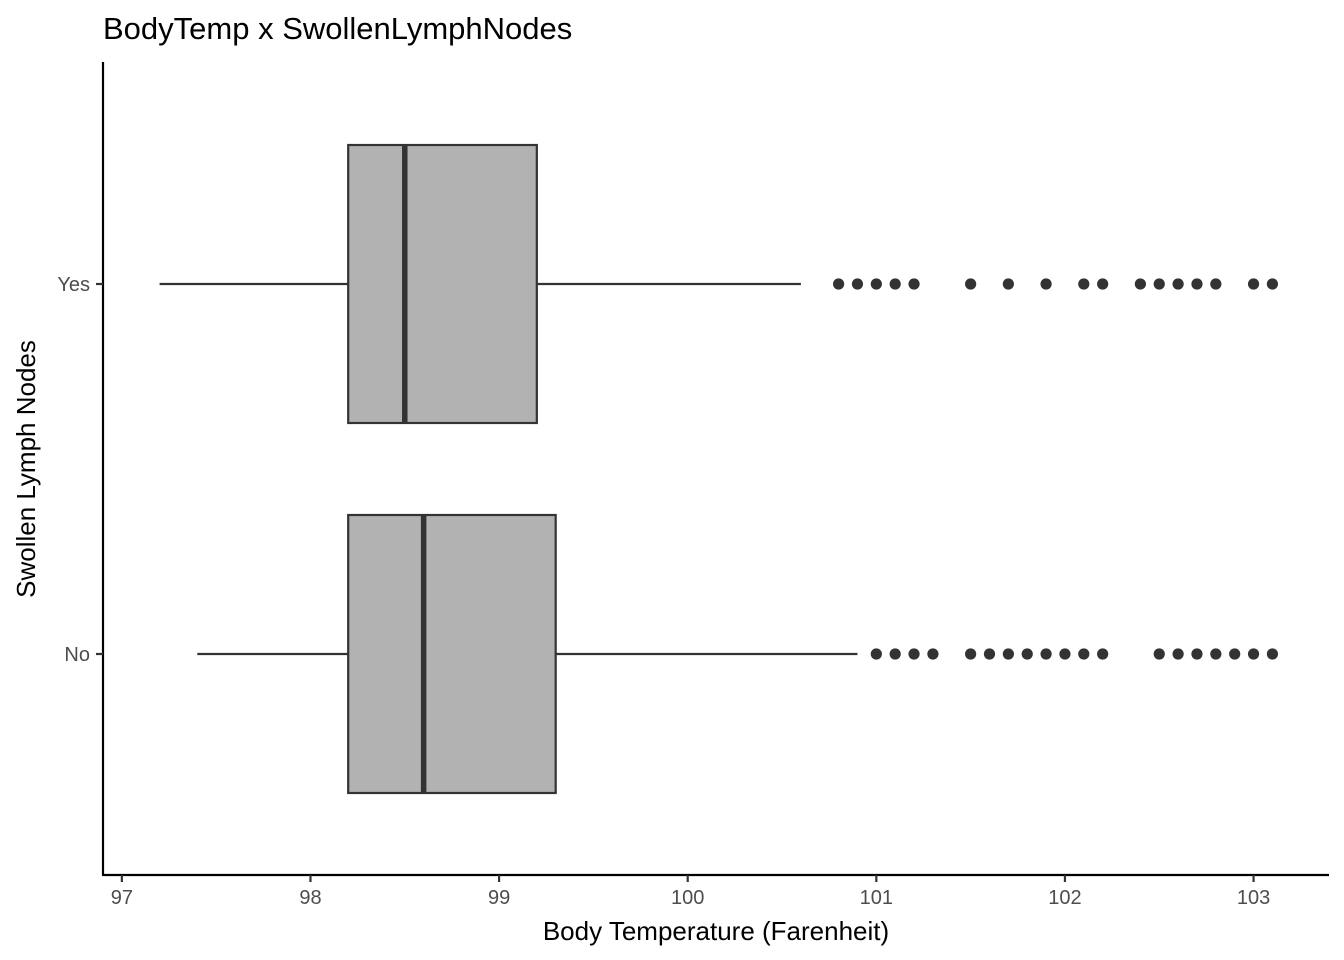 The image size is (1344, 960). Describe the element at coordinates (73, 285) in the screenshot. I see `y-tick-label: Yes` at that location.